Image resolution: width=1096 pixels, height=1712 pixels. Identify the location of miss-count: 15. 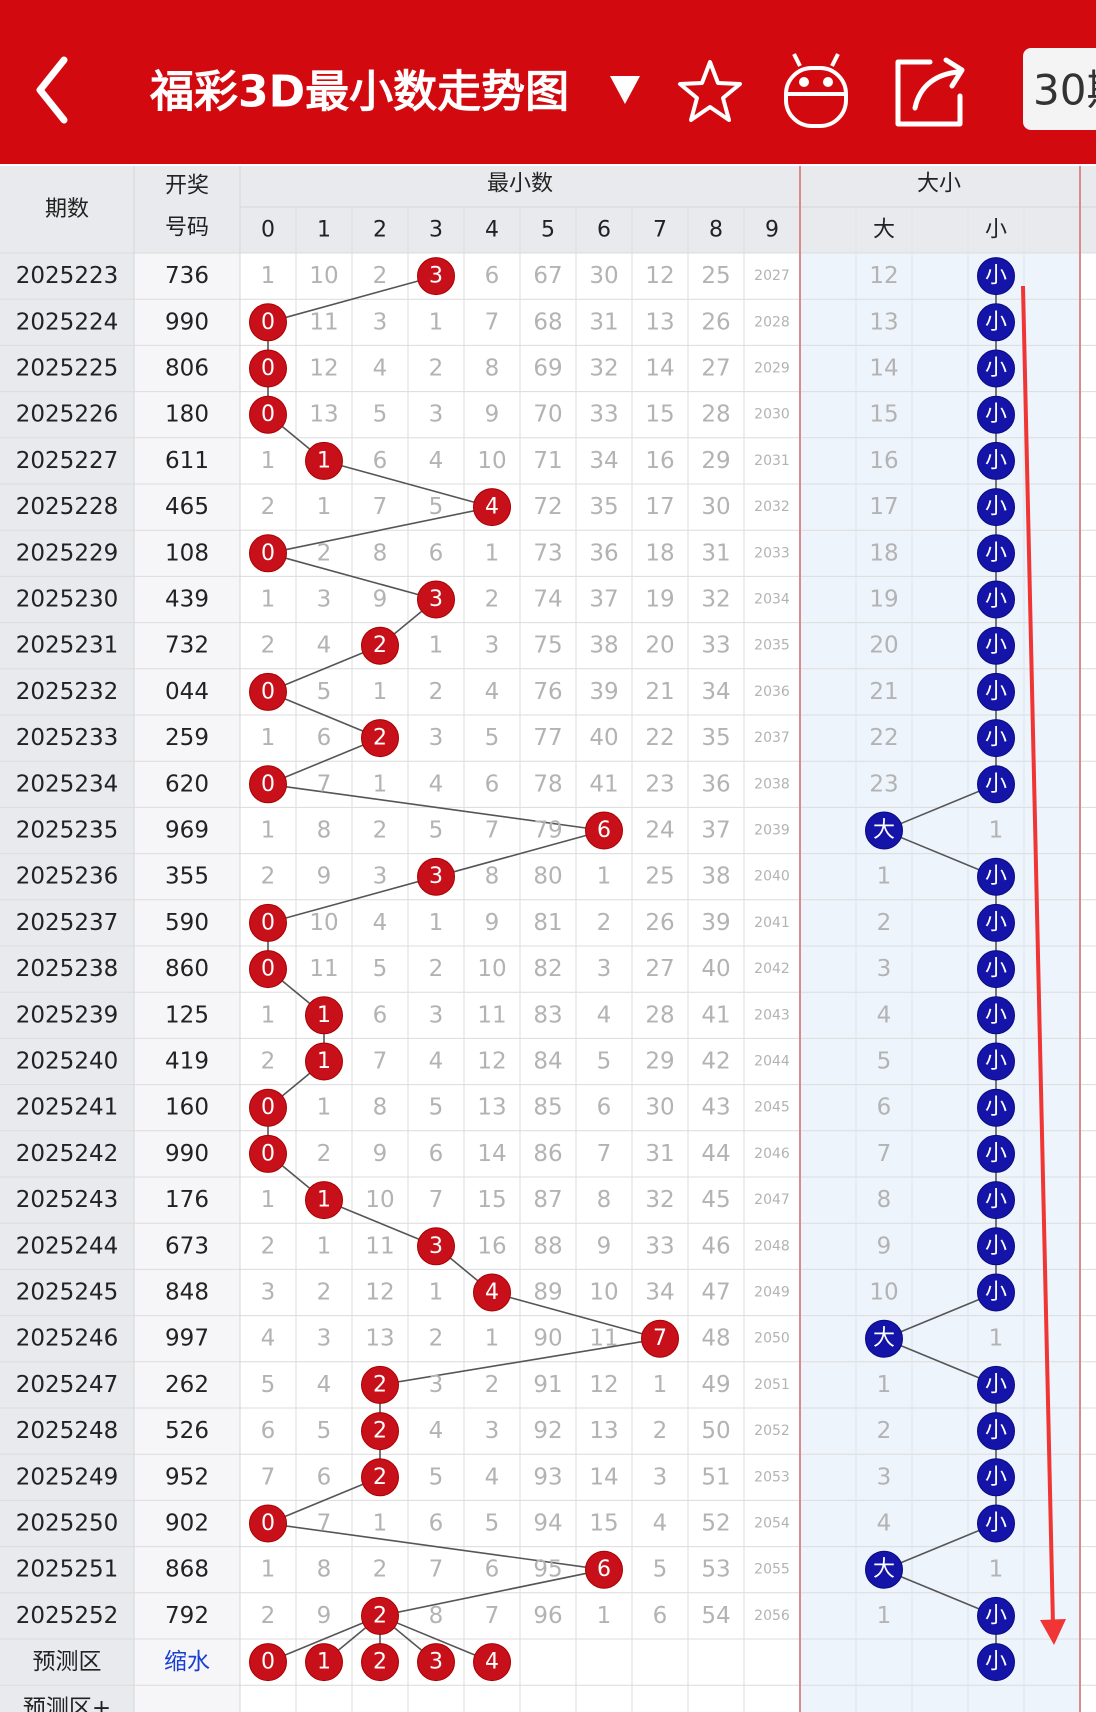
(883, 415).